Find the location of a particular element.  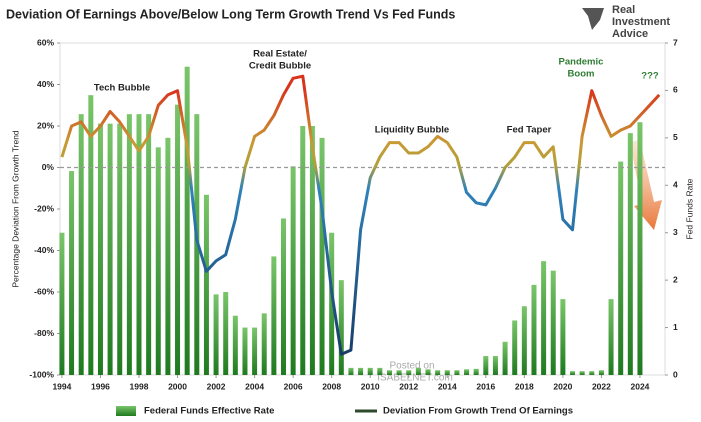

annotation: Tech Bubble is located at coordinates (122, 88).